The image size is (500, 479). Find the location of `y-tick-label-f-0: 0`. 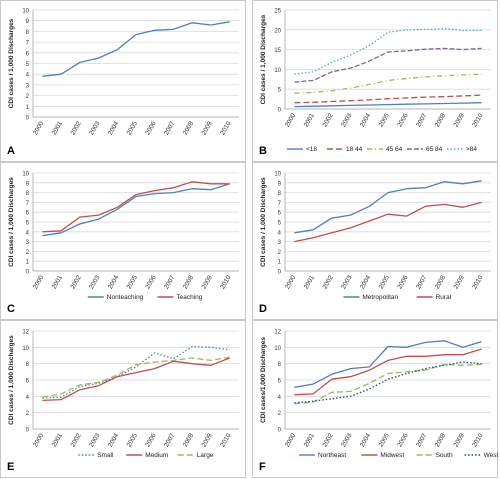

y-tick-label-f-0: 0 is located at coordinates (280, 431).